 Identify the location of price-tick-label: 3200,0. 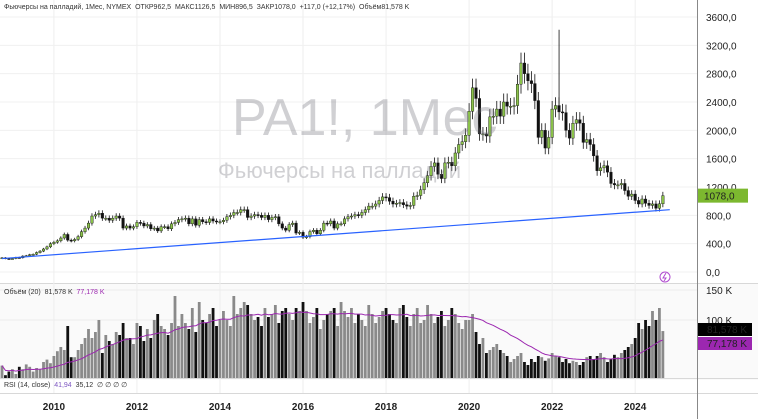
(721, 46).